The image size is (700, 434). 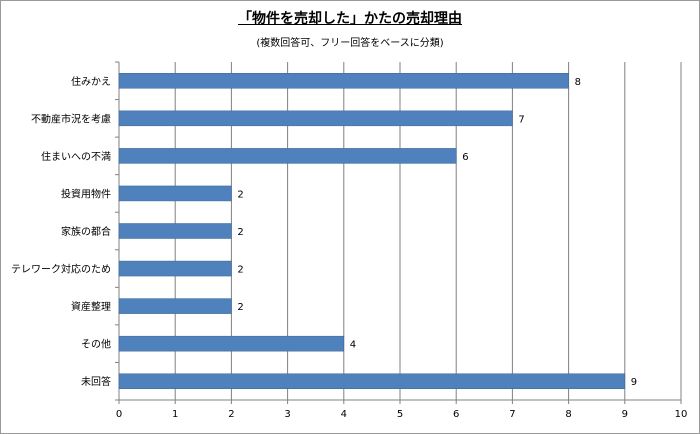 What do you see at coordinates (231, 414) in the screenshot?
I see `x-tick-label: 2` at bounding box center [231, 414].